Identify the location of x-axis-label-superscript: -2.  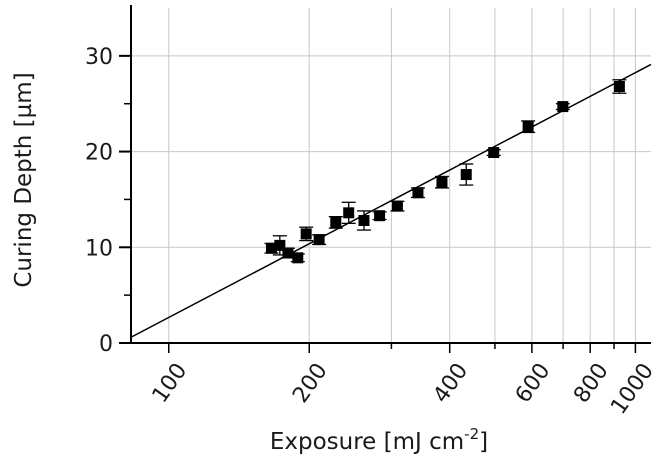
(471, 434).